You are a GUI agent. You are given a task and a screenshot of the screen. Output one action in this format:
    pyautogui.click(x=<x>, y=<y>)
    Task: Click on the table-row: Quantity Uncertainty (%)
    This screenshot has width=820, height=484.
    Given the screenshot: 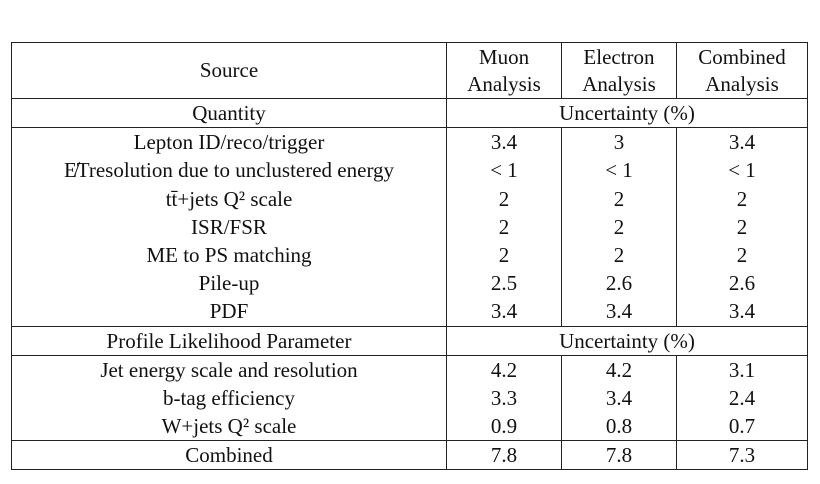 What is the action you would take?
    pyautogui.click(x=409, y=112)
    